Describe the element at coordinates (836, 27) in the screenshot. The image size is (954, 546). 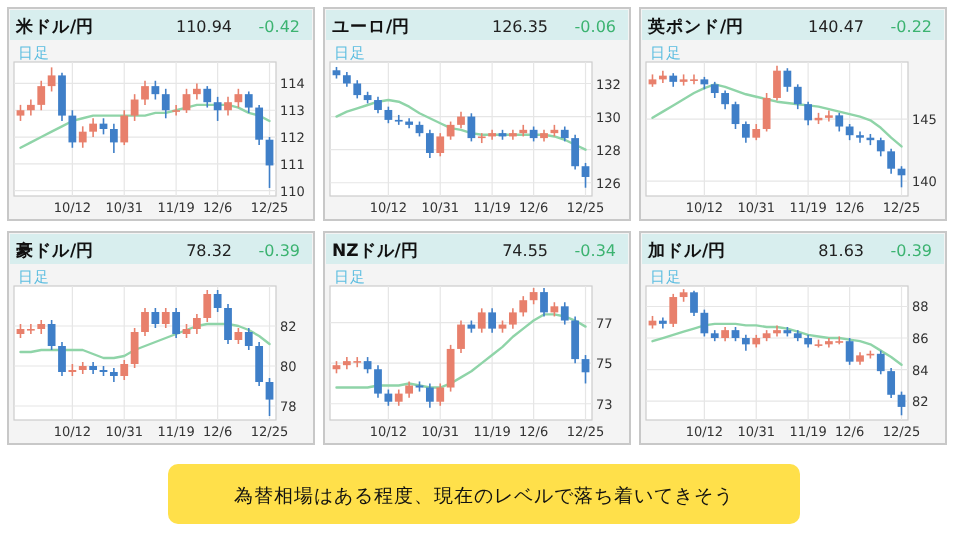
I see `text: 140.47` at that location.